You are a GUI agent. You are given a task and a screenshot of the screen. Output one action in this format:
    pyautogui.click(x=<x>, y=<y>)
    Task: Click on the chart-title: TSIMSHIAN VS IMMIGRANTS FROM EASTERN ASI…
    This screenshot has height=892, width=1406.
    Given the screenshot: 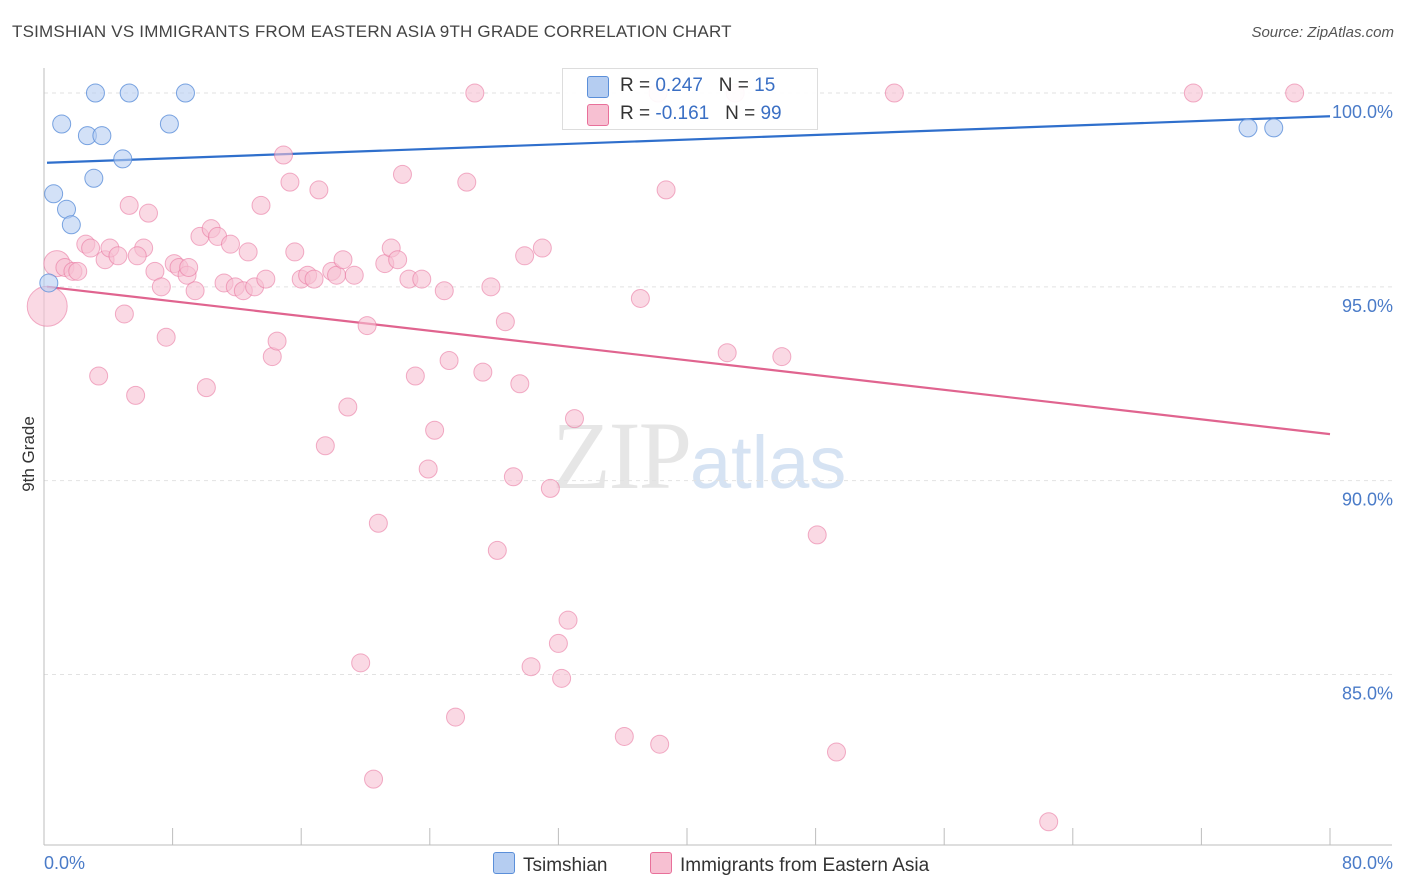 What is the action you would take?
    pyautogui.click(x=372, y=31)
    